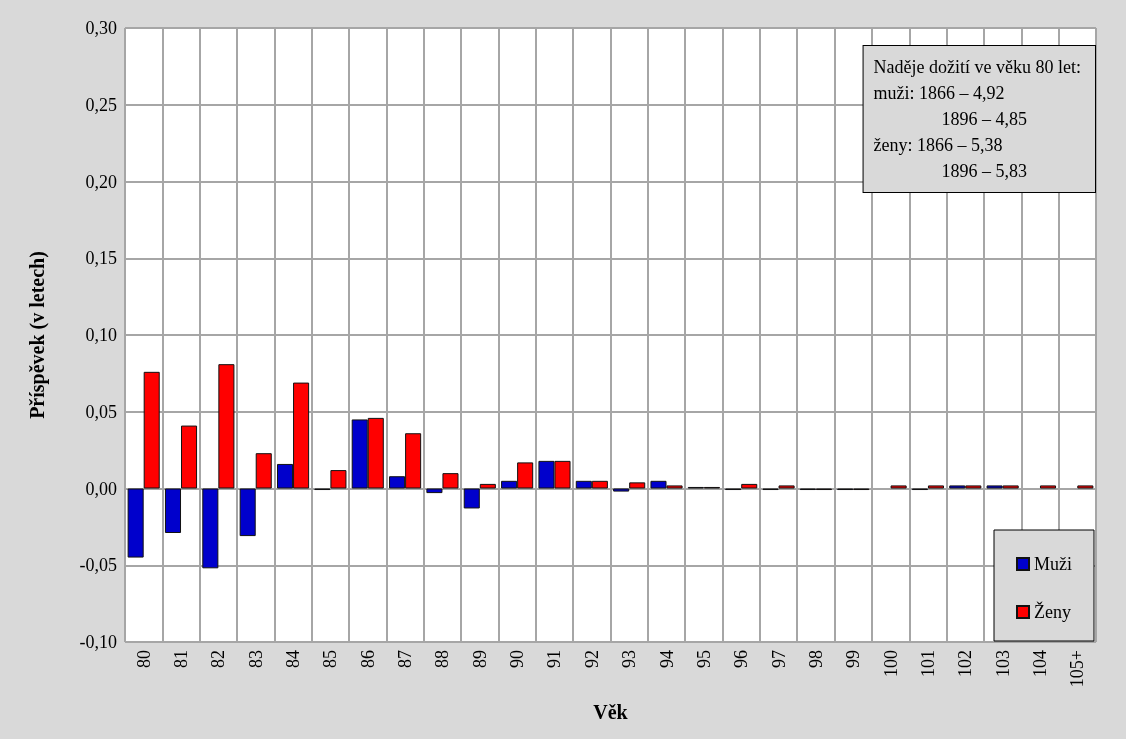 The height and width of the screenshot is (739, 1126). Describe the element at coordinates (181, 659) in the screenshot. I see `x-tick-label: 81` at that location.